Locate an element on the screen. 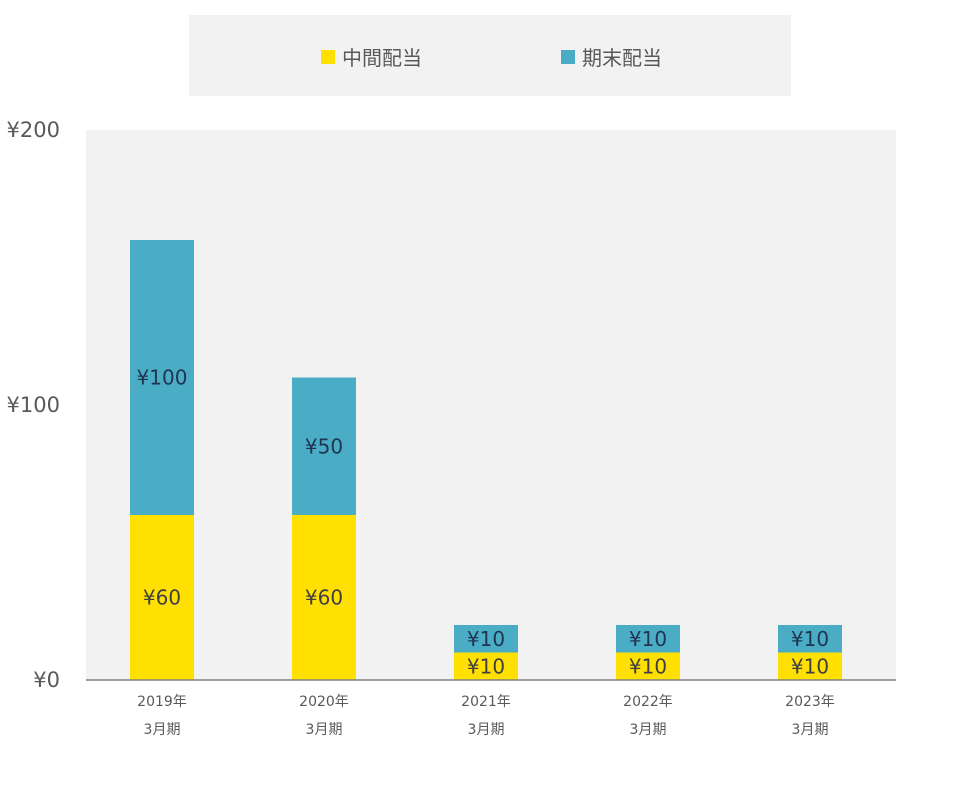  x-tick-label: 2020年 is located at coordinates (324, 702).